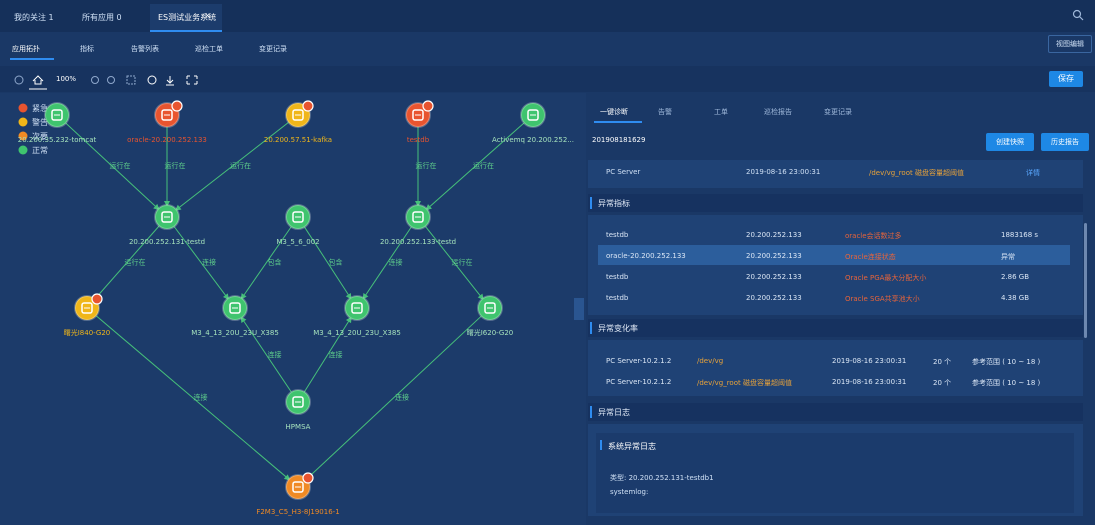  What do you see at coordinates (662, 478) in the screenshot?
I see `log-line: 类型: 20.200.252.131-testdb1` at bounding box center [662, 478].